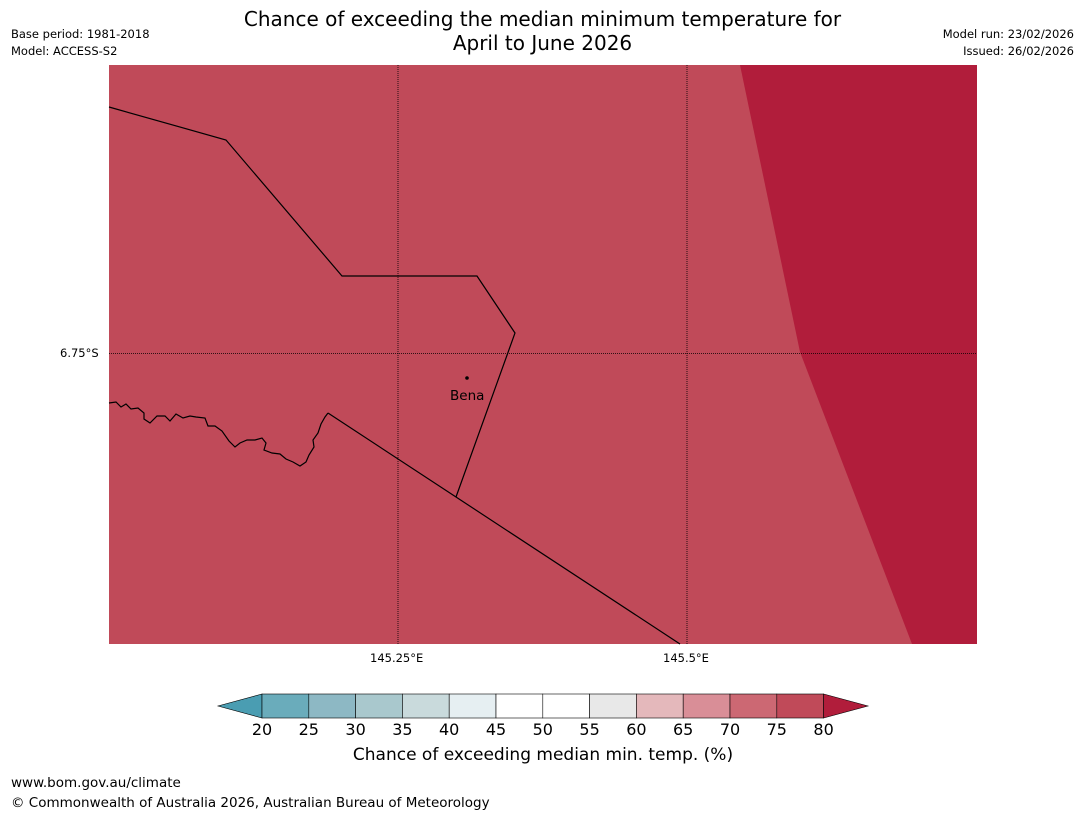 The image size is (1085, 816). I want to click on colorbar-under-arrow, so click(239, 706).